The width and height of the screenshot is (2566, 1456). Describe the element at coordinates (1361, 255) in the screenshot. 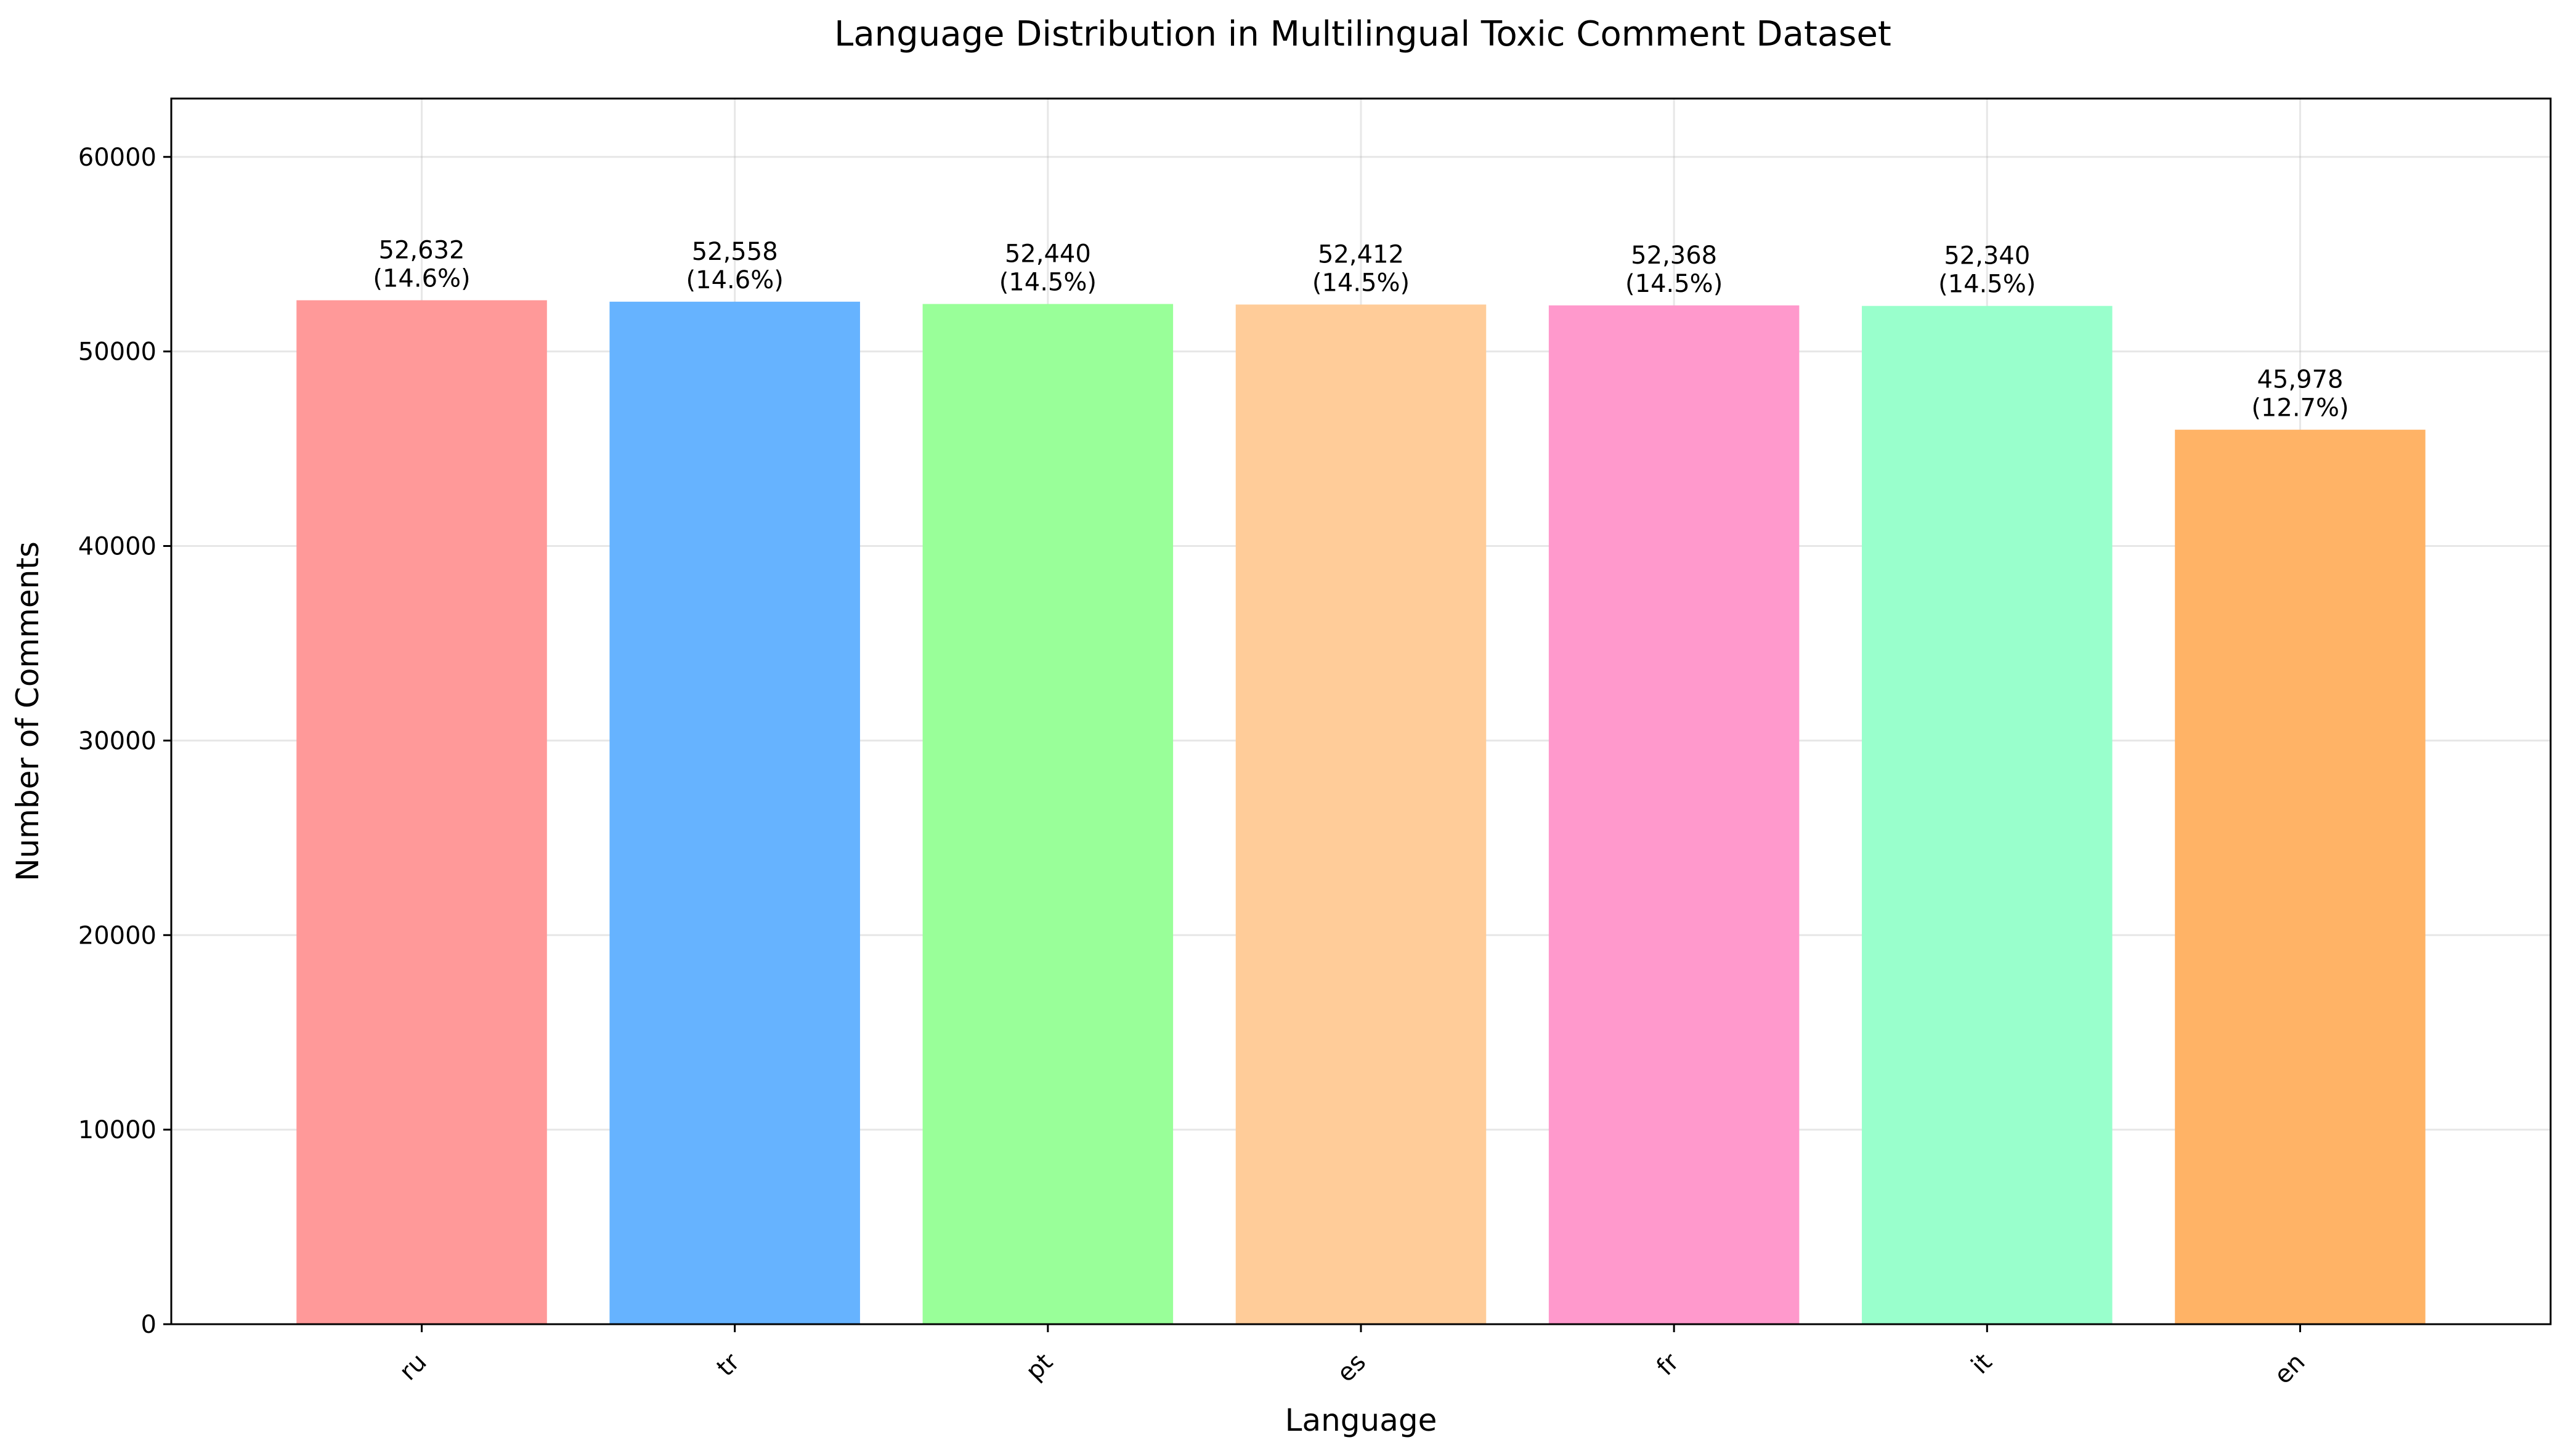

I see `value-label: 52,412` at that location.